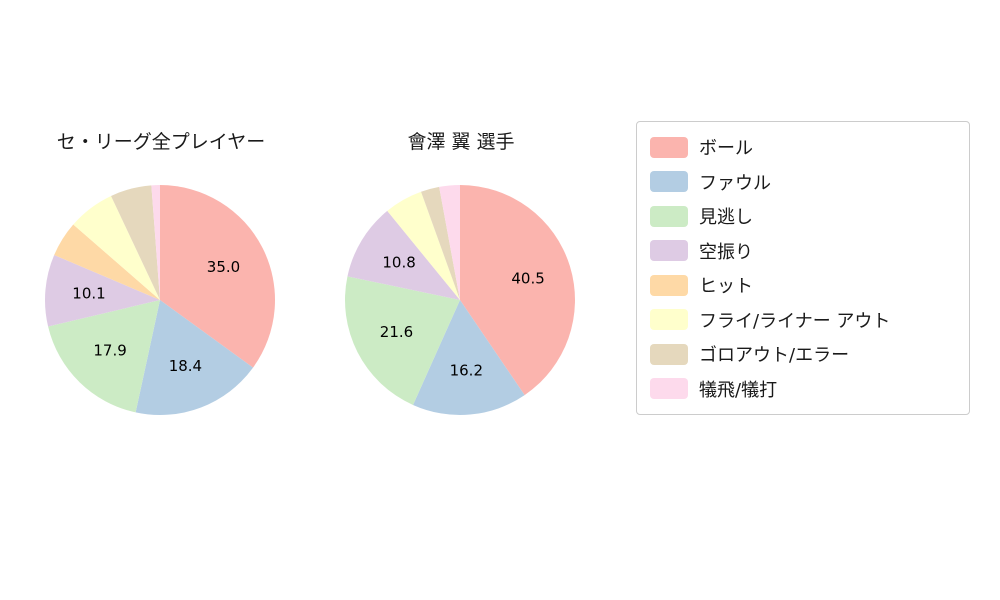 The width and height of the screenshot is (1000, 600). What do you see at coordinates (161, 142) in the screenshot?
I see `chart-title-league: セ・リーグ全プレイヤー` at bounding box center [161, 142].